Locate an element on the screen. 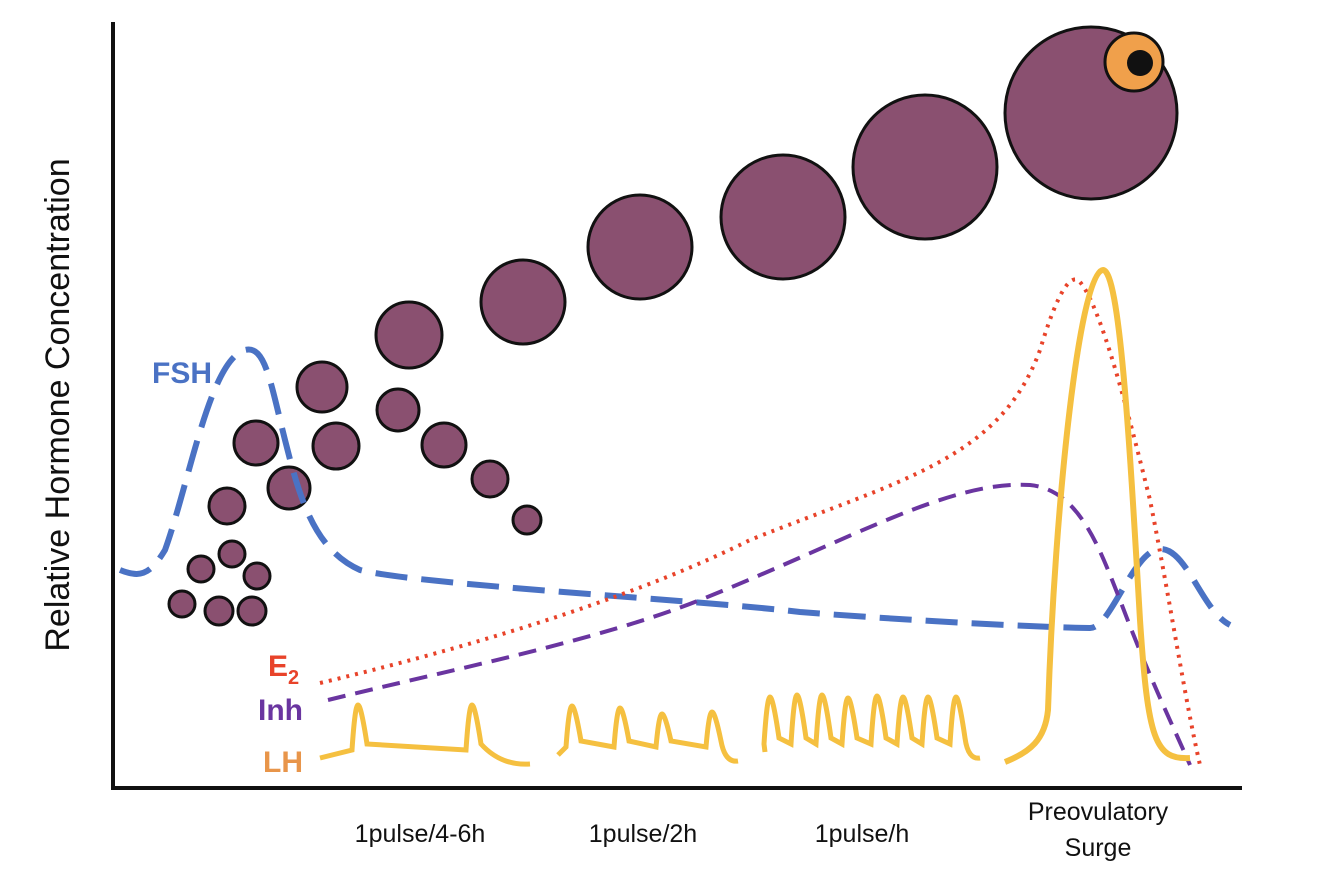 The height and width of the screenshot is (884, 1334). oocyte-nucleus is located at coordinates (1140, 63).